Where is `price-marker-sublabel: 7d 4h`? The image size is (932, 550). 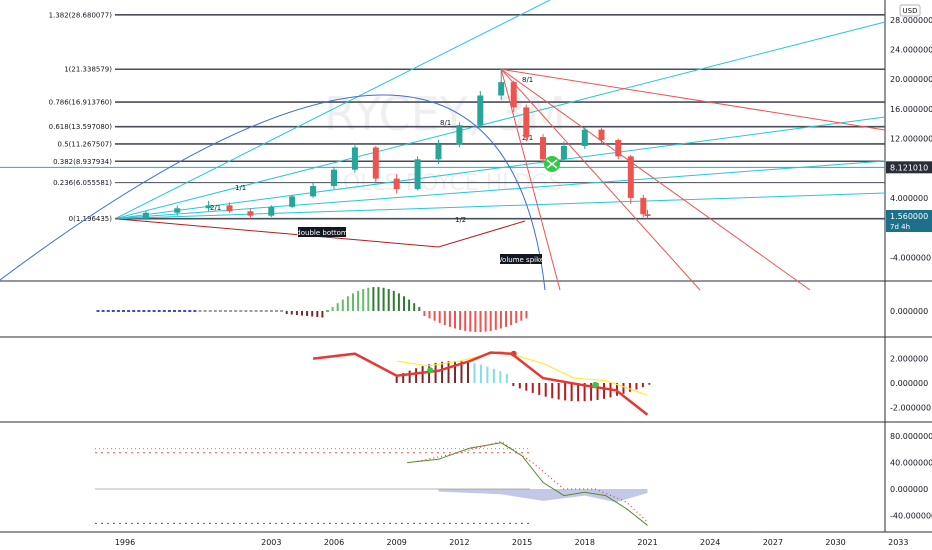
price-marker-sublabel: 7d 4h is located at coordinates (900, 227).